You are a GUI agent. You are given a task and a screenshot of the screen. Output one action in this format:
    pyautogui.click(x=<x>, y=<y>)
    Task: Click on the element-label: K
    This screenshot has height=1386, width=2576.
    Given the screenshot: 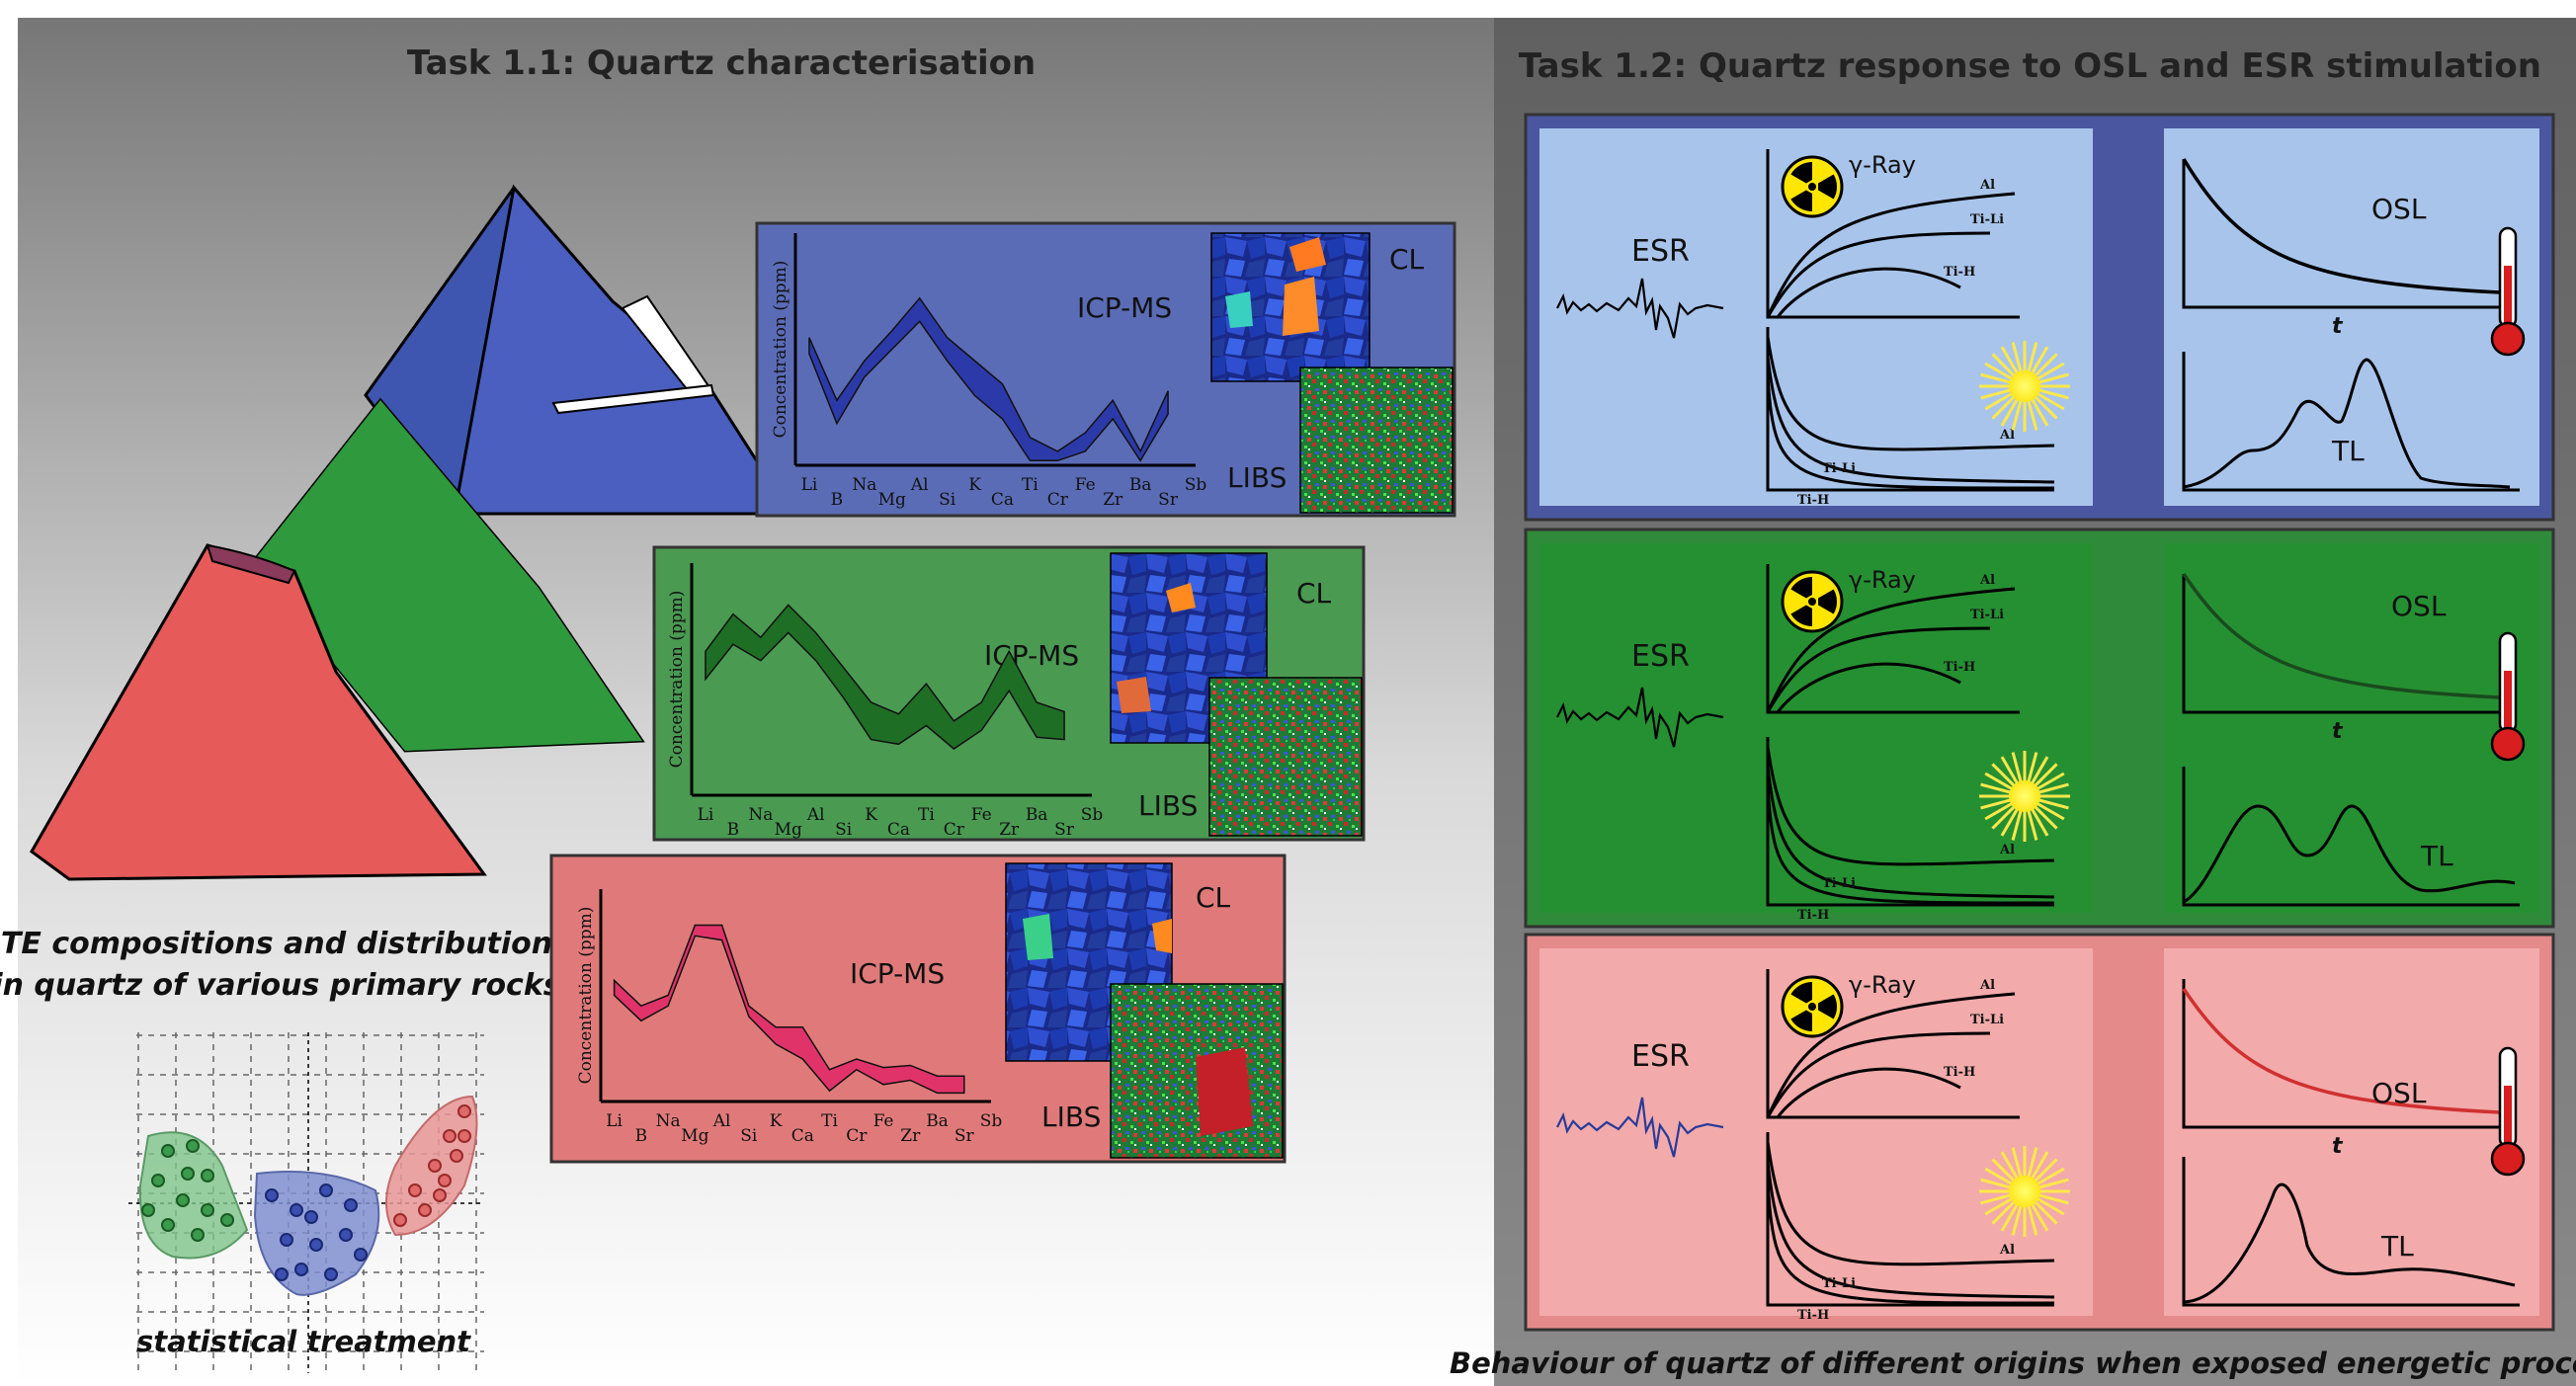 What is the action you would take?
    pyautogui.click(x=871, y=815)
    